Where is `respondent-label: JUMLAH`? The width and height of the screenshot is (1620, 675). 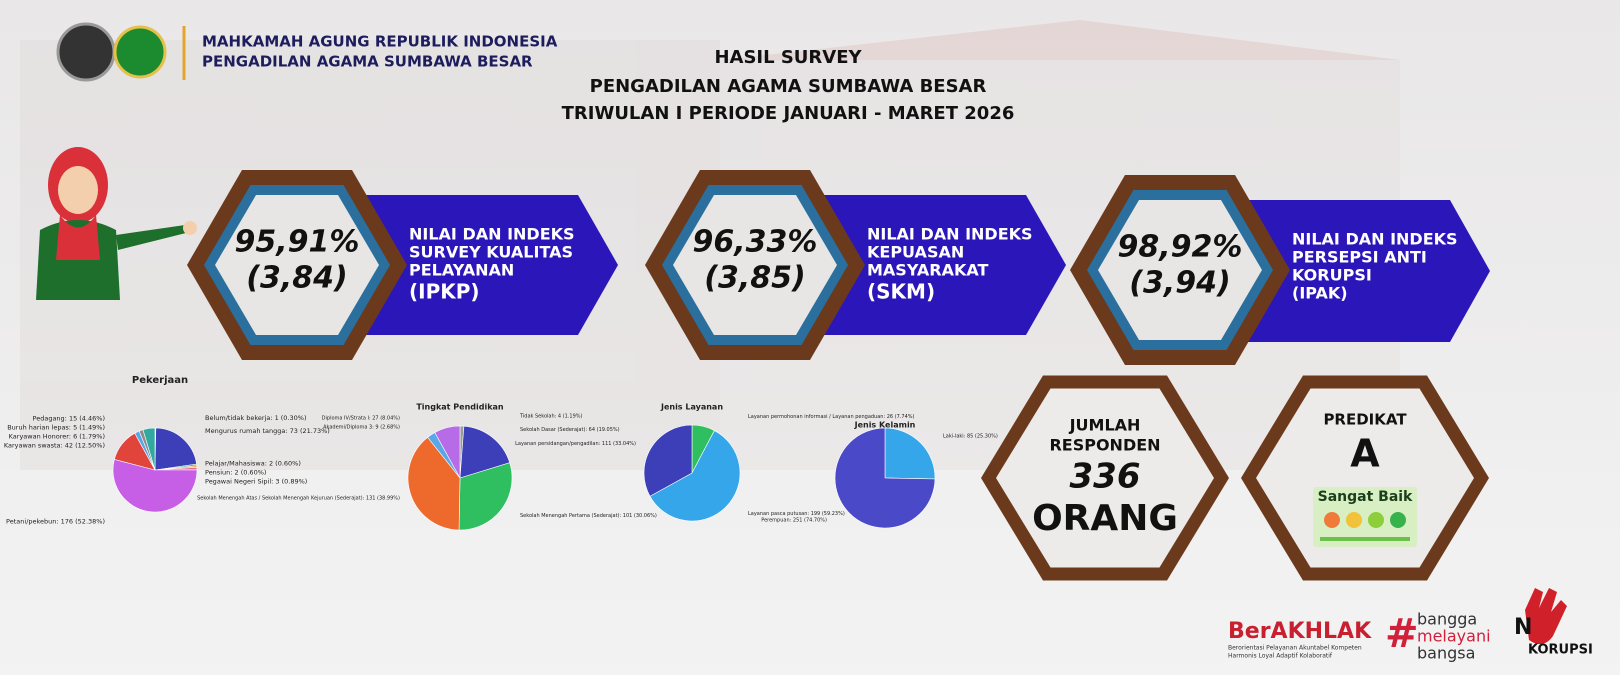 respondent-label: JUMLAH is located at coordinates (1105, 425).